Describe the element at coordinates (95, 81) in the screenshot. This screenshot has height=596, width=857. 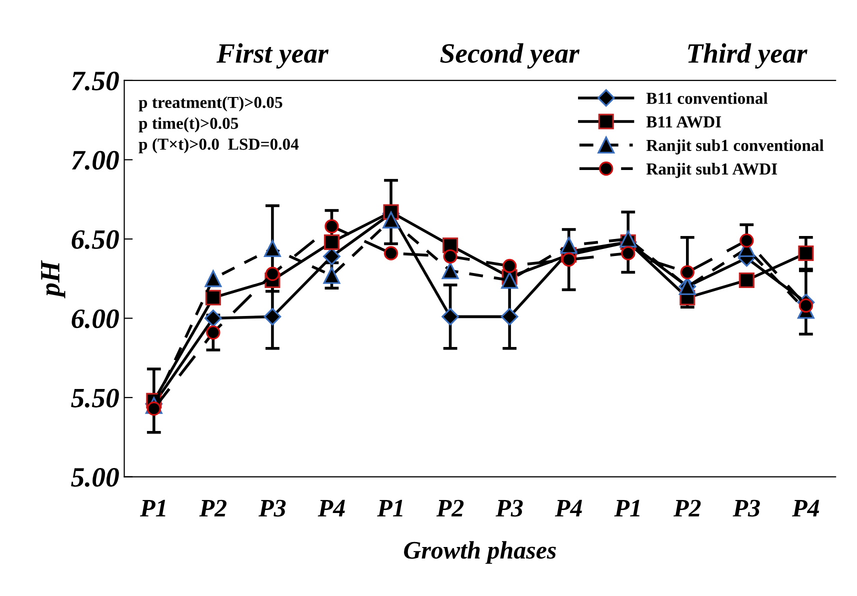
I see `y-tick-label: 7.50` at that location.